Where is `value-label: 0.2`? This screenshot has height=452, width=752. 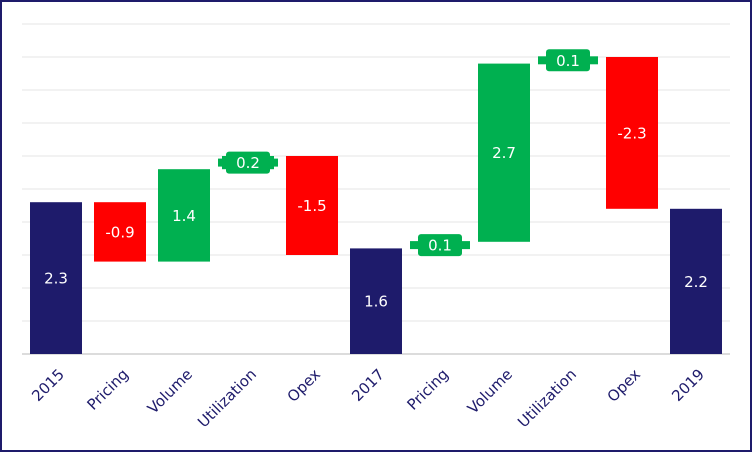 value-label: 0.2 is located at coordinates (248, 163).